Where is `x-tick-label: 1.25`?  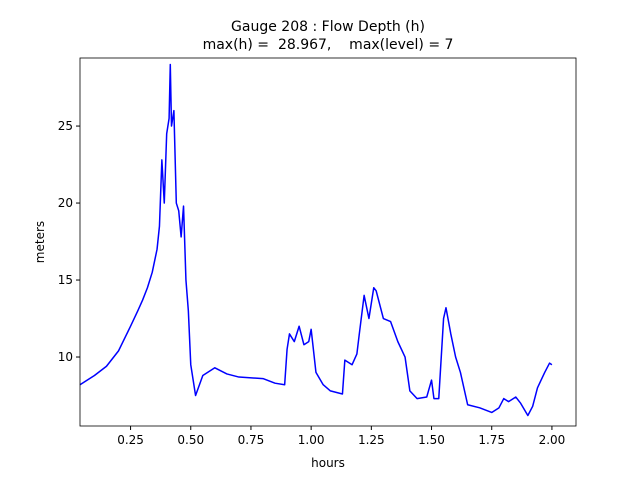 x-tick-label: 1.25 is located at coordinates (371, 440).